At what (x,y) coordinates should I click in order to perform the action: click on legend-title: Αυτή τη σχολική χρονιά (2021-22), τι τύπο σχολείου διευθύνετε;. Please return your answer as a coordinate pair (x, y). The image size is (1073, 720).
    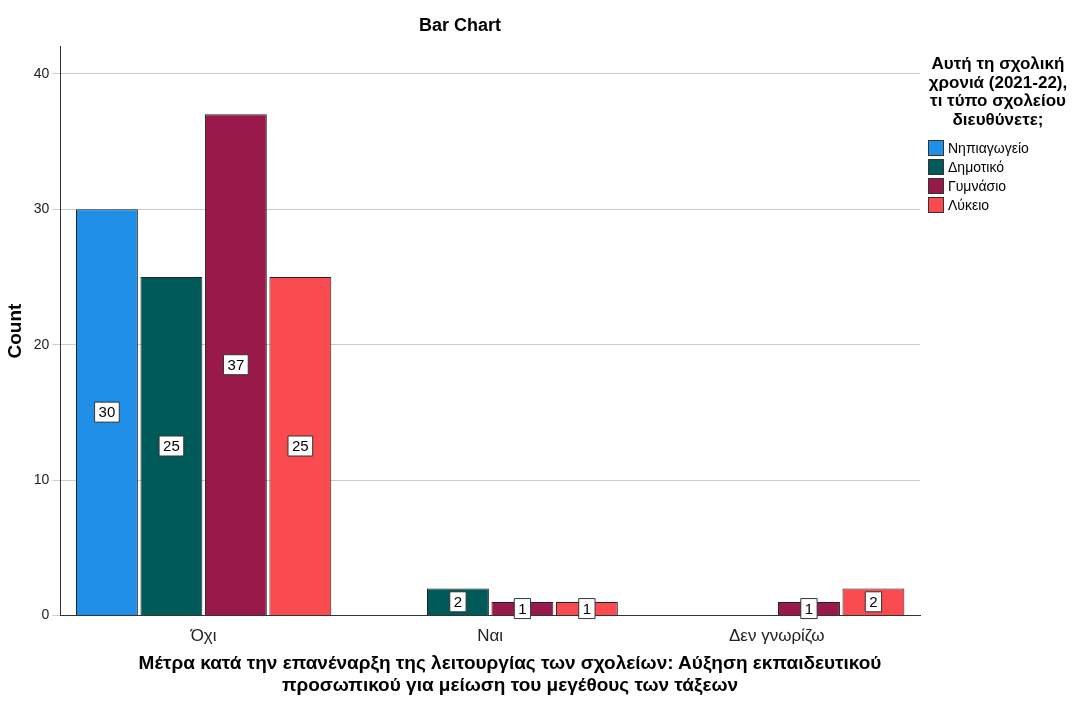
    Looking at the image, I should click on (998, 92).